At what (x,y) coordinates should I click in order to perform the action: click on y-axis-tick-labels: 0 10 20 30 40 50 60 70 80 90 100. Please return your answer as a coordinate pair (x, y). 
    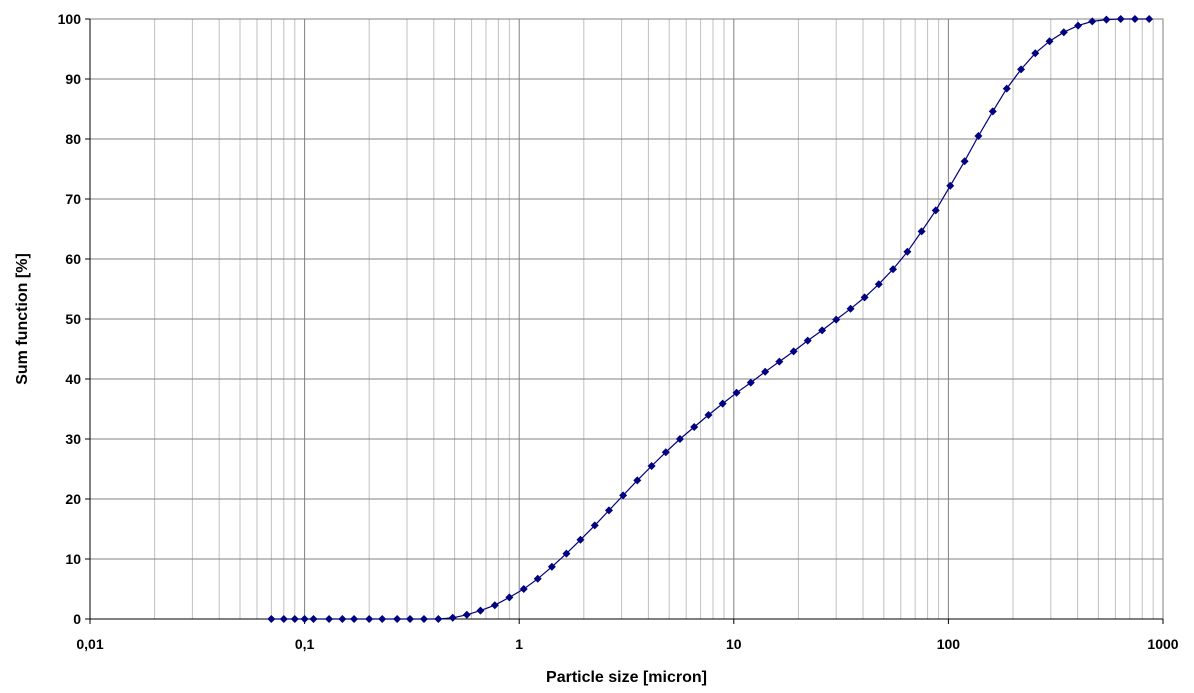
    Looking at the image, I should click on (74, 319).